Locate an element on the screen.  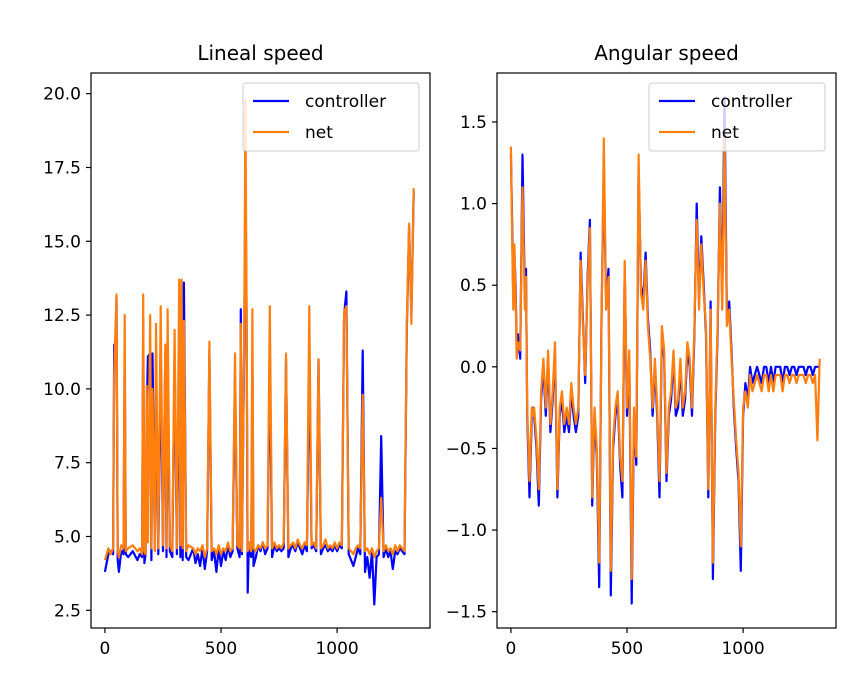
chart-title: Lineal speed is located at coordinates (260, 53).